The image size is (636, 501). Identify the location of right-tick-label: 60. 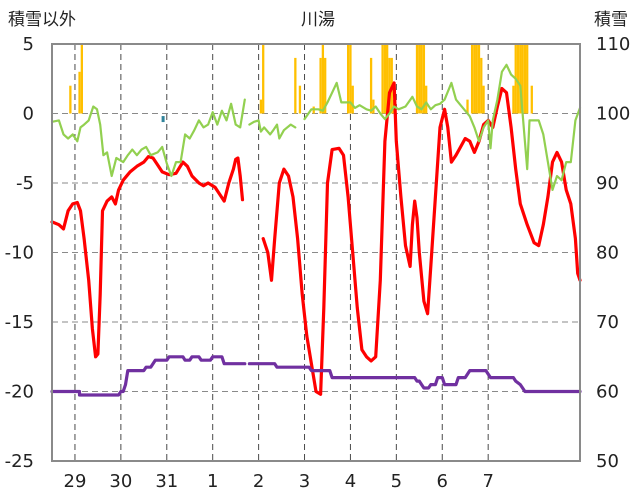
(607, 392).